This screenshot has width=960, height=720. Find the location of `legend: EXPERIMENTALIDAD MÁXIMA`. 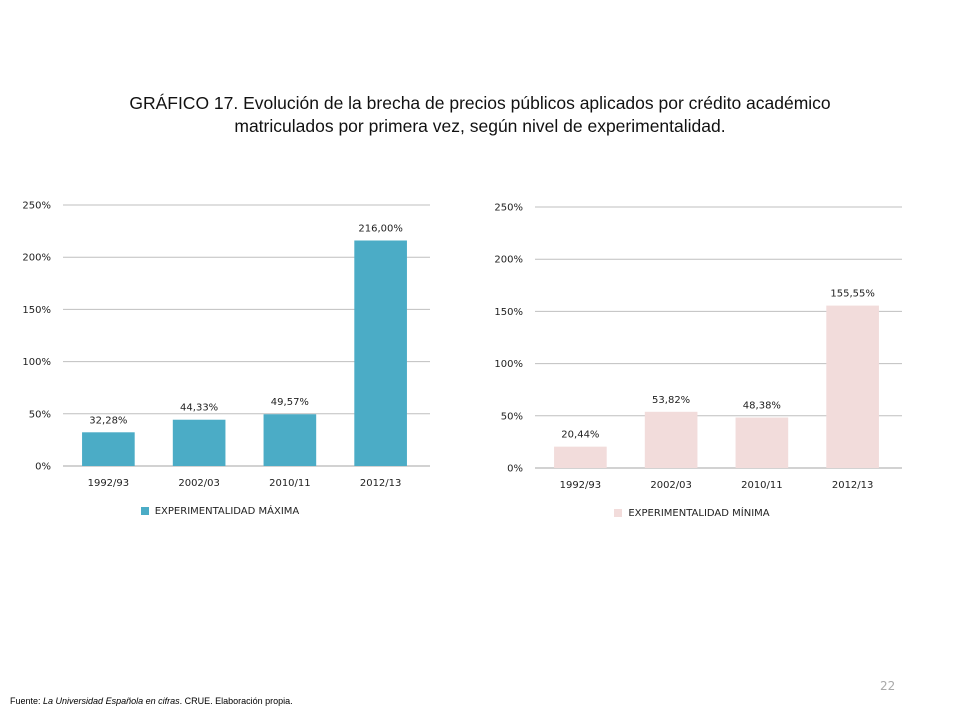

legend: EXPERIMENTALIDAD MÁXIMA is located at coordinates (220, 511).